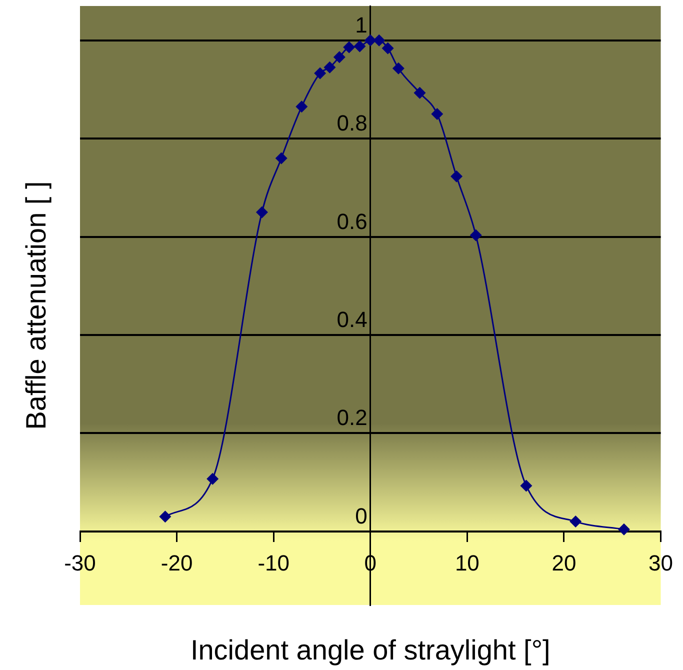  Describe the element at coordinates (361, 25) in the screenshot. I see `y-tick-label: 1` at that location.